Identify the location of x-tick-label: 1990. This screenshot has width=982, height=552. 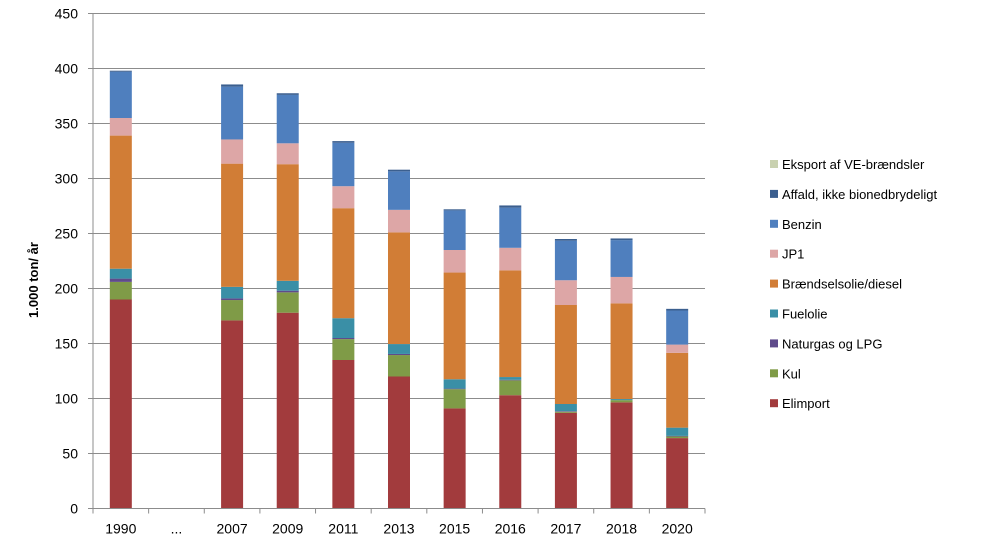
(120, 529).